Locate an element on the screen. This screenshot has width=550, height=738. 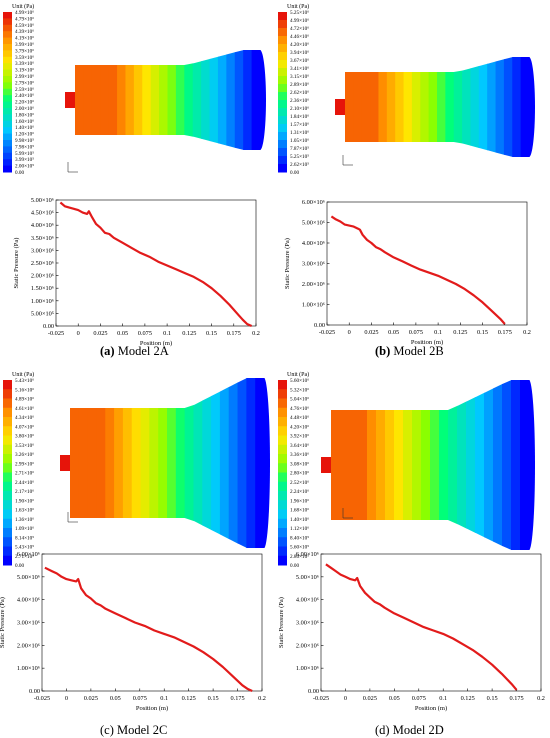
colorbar-level-label: 1.63×10⁶ is located at coordinates (24, 511).